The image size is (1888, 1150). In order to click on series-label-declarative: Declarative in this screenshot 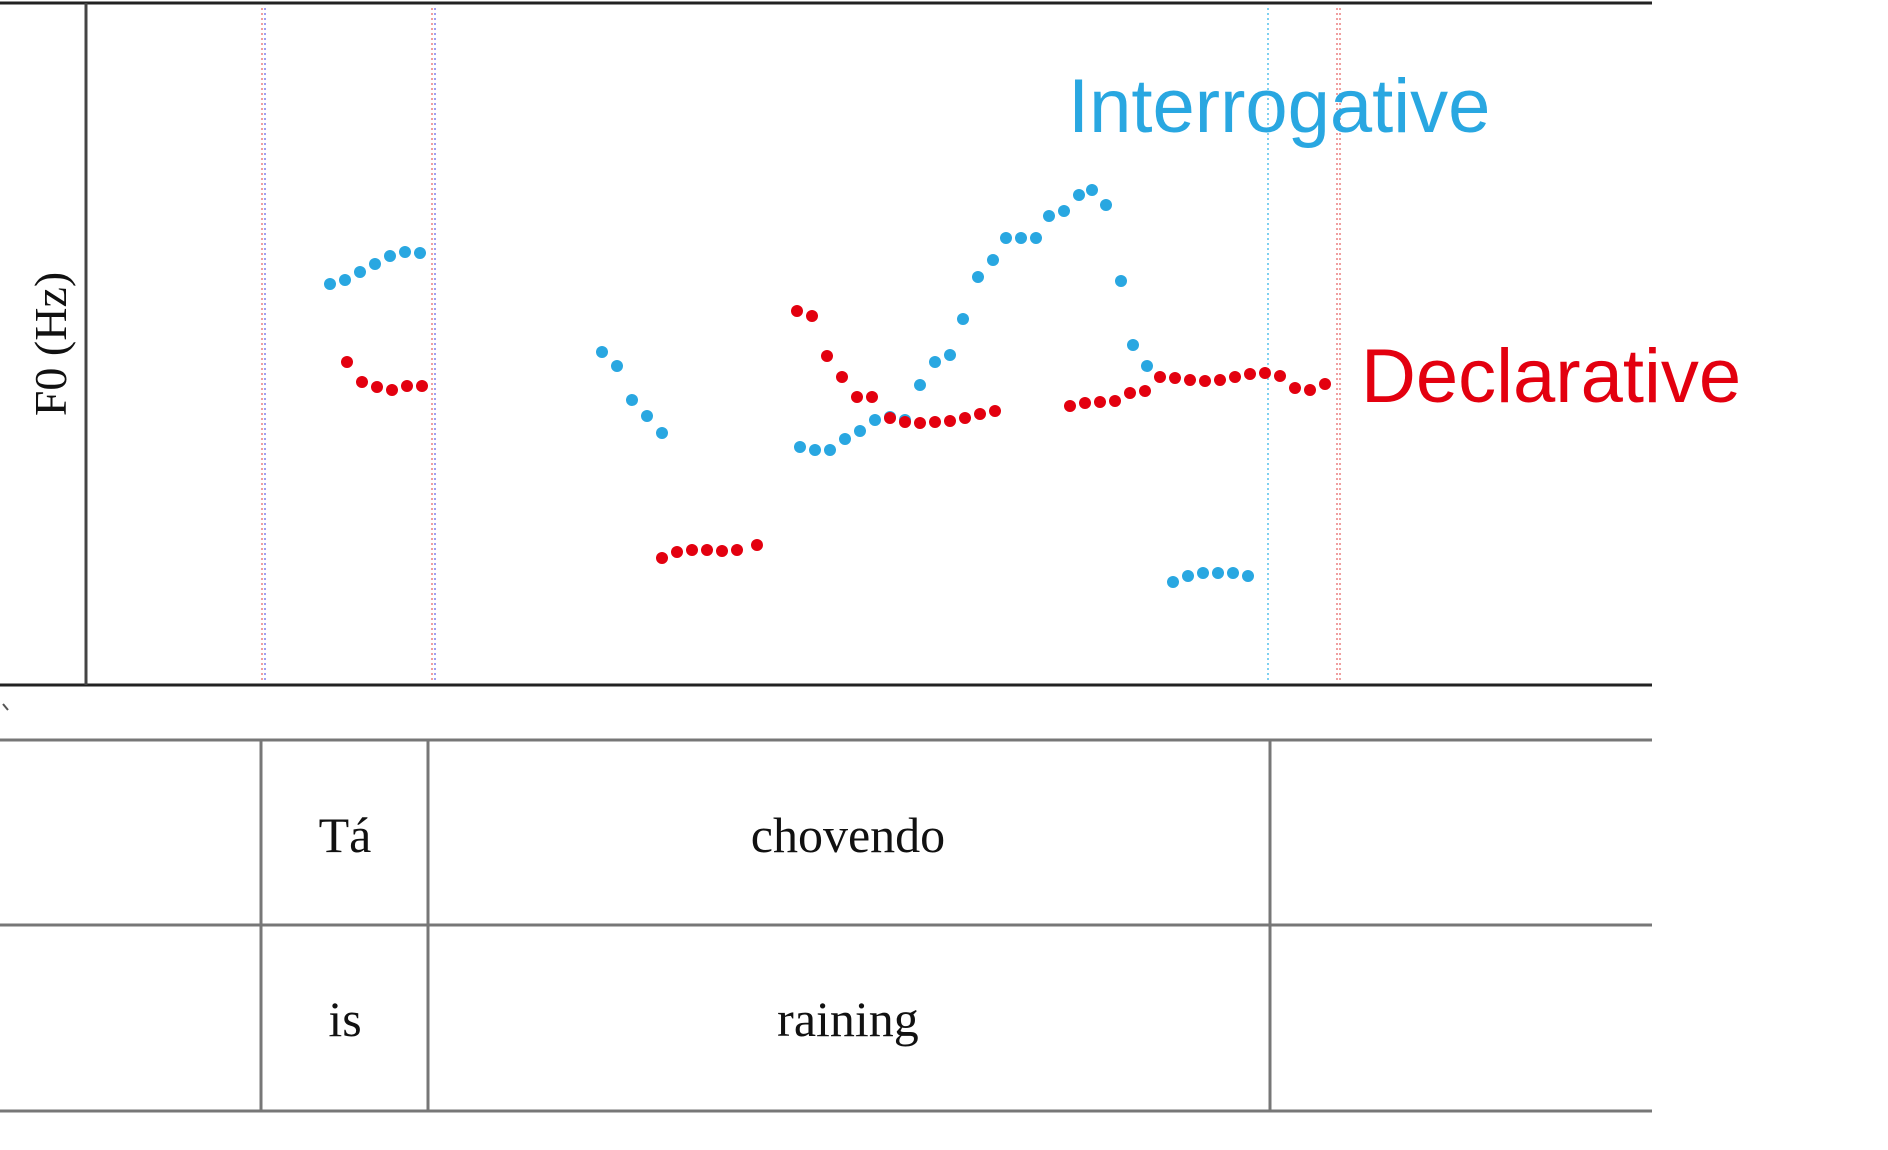, I will do `click(1551, 376)`.